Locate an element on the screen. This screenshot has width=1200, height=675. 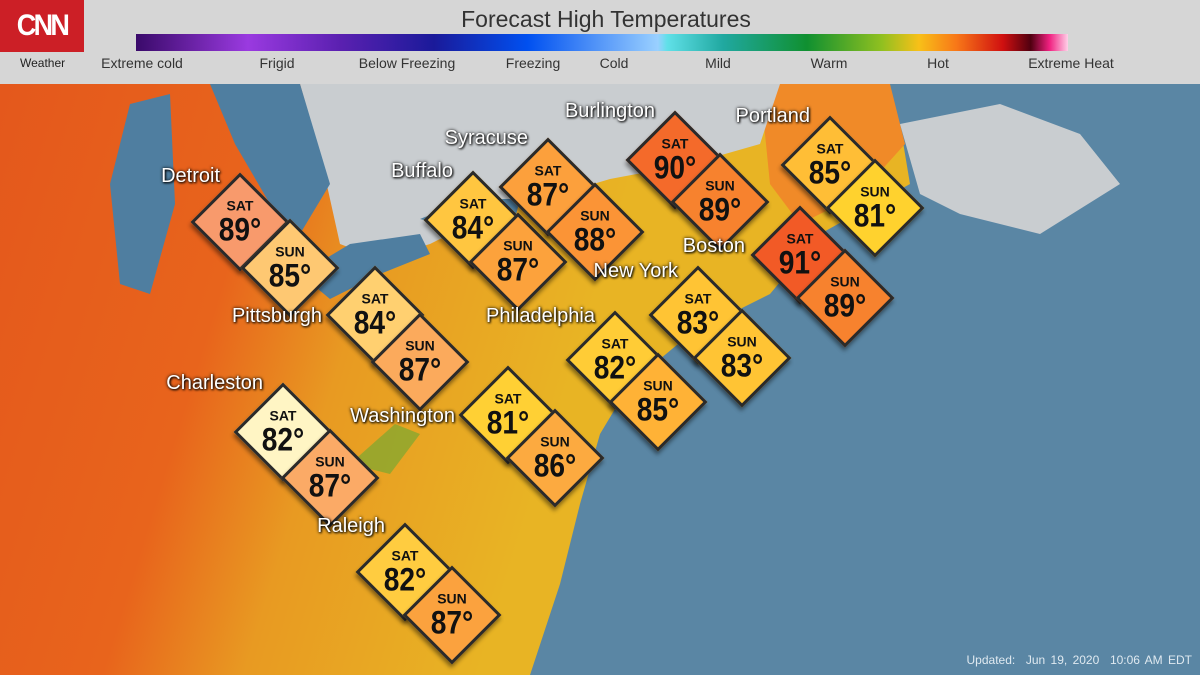
sunday-forecast: SUN 81° is located at coordinates (875, 208).